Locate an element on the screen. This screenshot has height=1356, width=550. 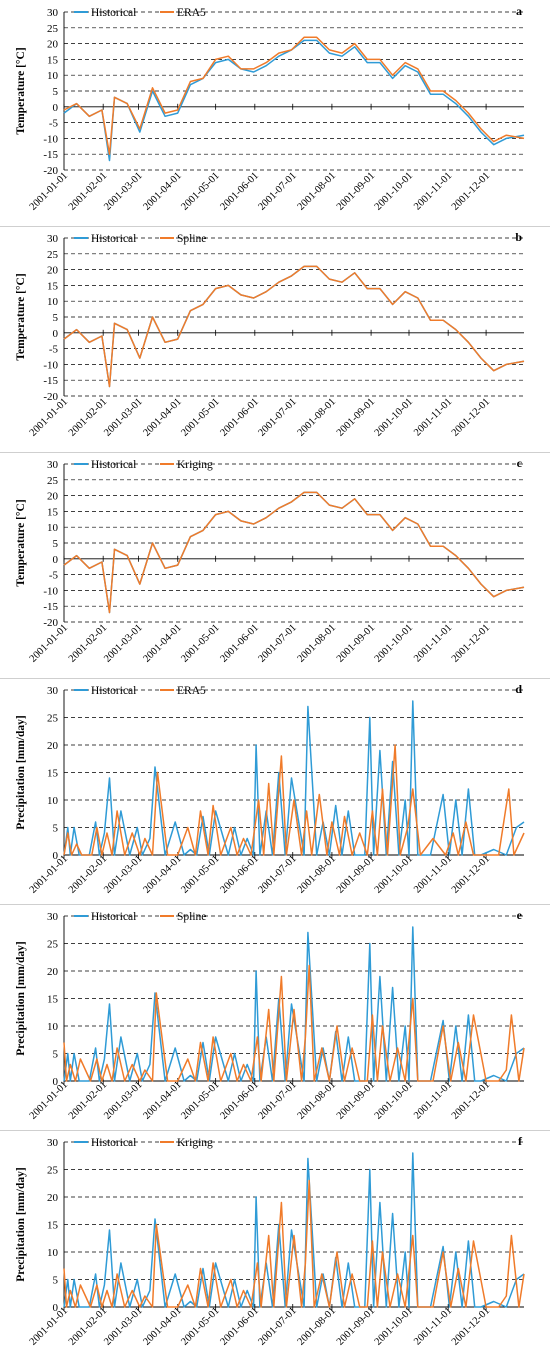
y-axis-title: Precipitation [mm/day] is located at coordinates (21, 998).